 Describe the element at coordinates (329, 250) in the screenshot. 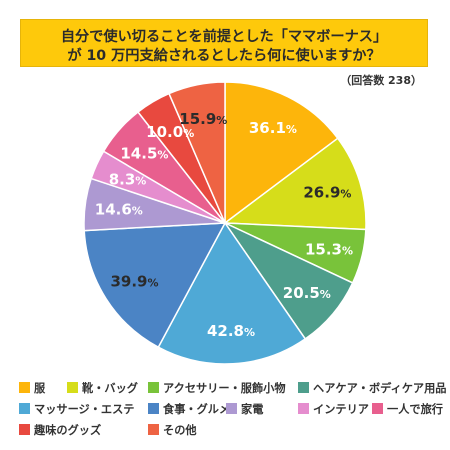

I see `slice-label-3: 15.3%` at that location.